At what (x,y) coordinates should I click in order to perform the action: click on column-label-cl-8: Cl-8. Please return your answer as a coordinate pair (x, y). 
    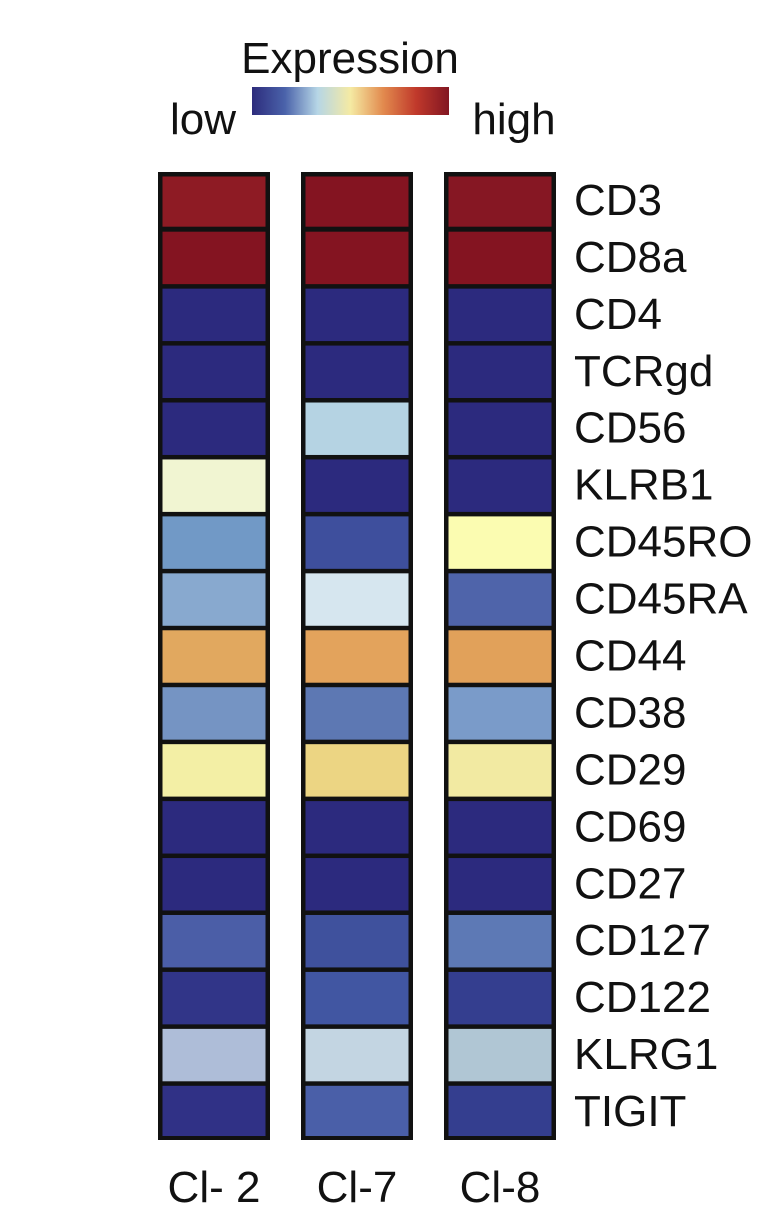
    Looking at the image, I should click on (500, 1187).